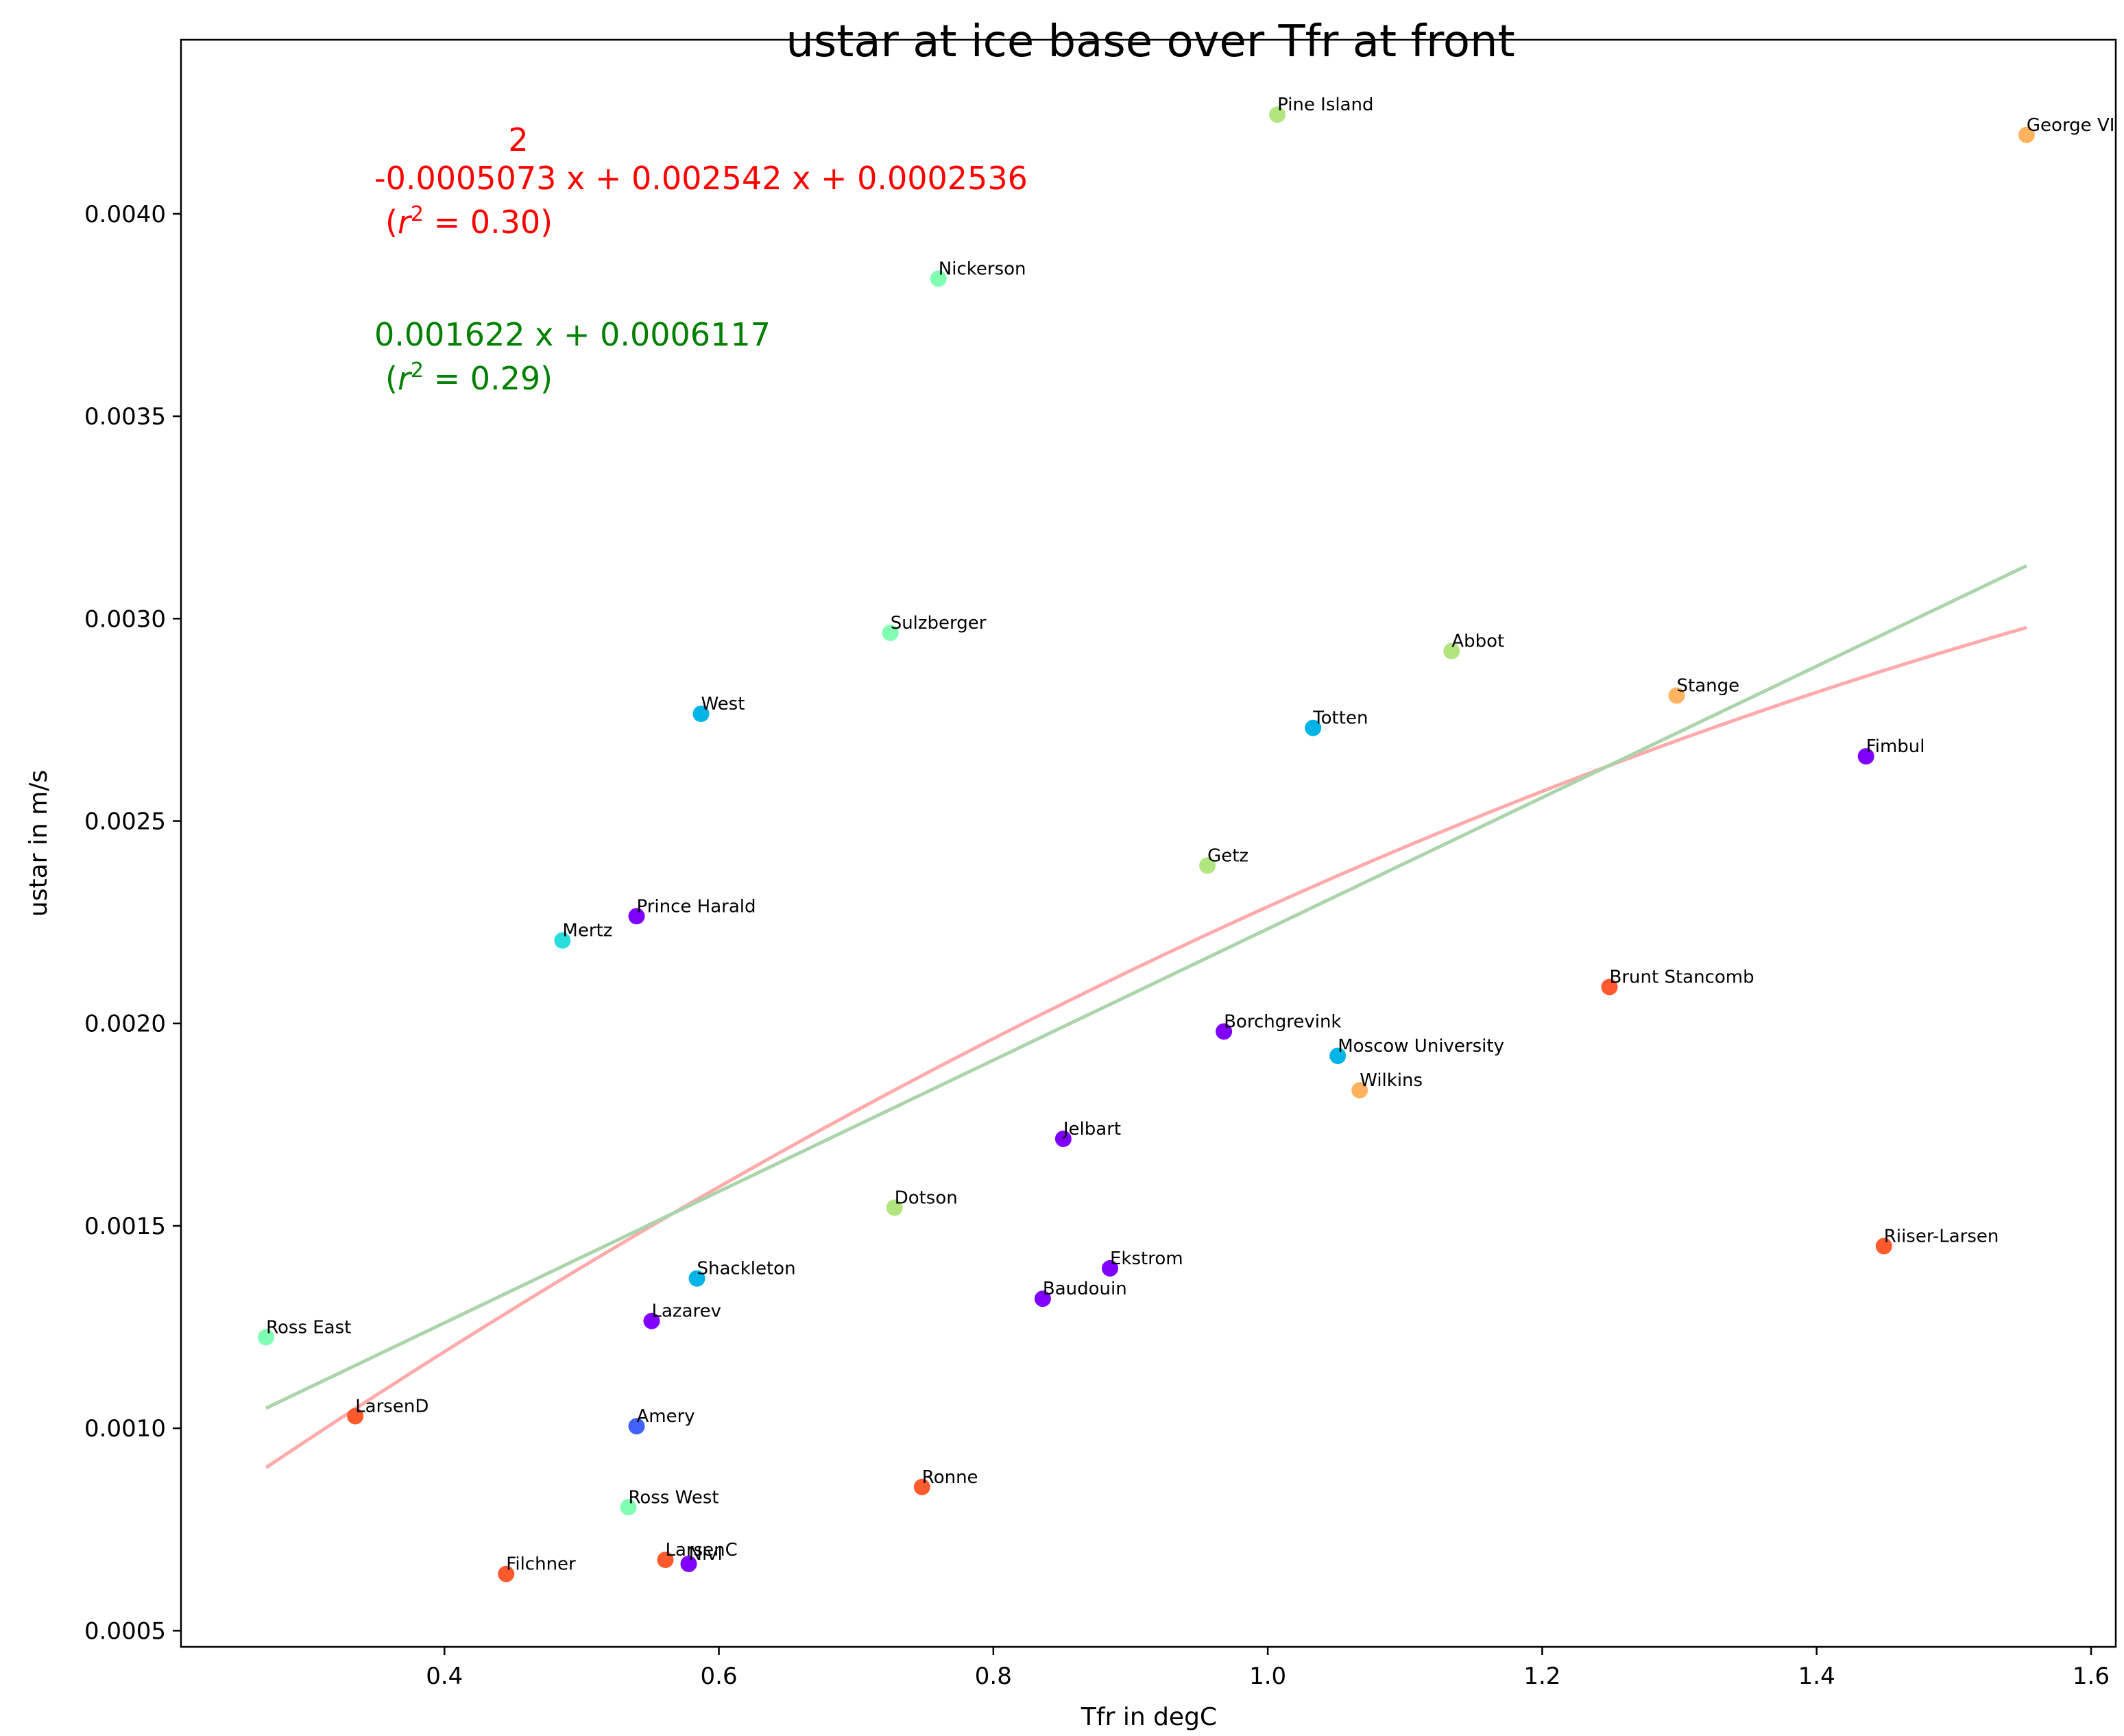  Describe the element at coordinates (2091, 1677) in the screenshot. I see `x-tick-label: 1.6` at that location.